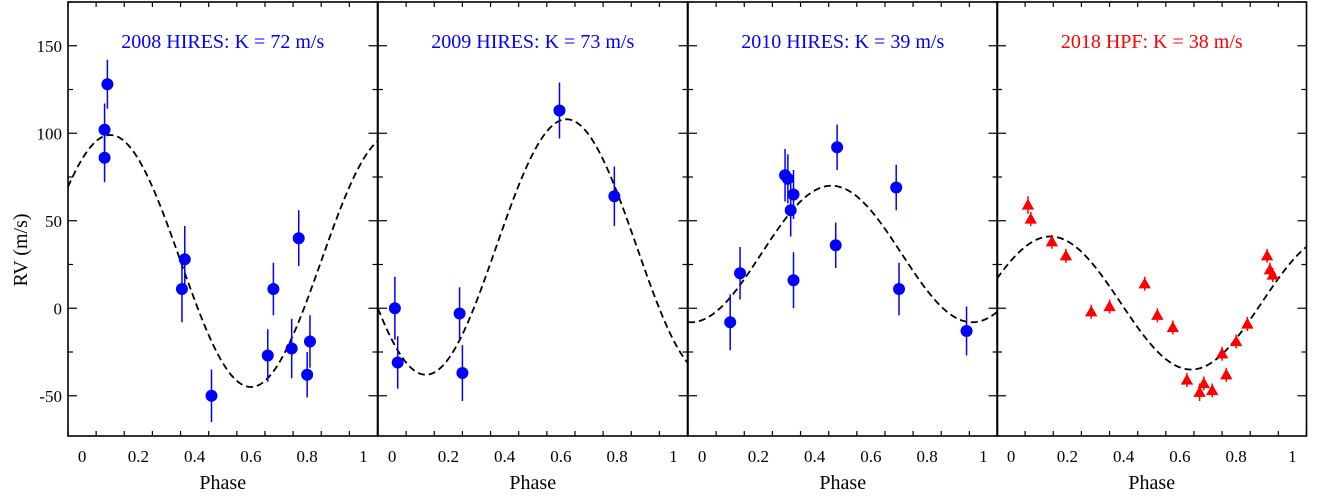 This screenshot has height=496, width=1318. Describe the element at coordinates (532, 42) in the screenshot. I see `panel-title: 2009 HIRES: K = 73 m/s` at that location.